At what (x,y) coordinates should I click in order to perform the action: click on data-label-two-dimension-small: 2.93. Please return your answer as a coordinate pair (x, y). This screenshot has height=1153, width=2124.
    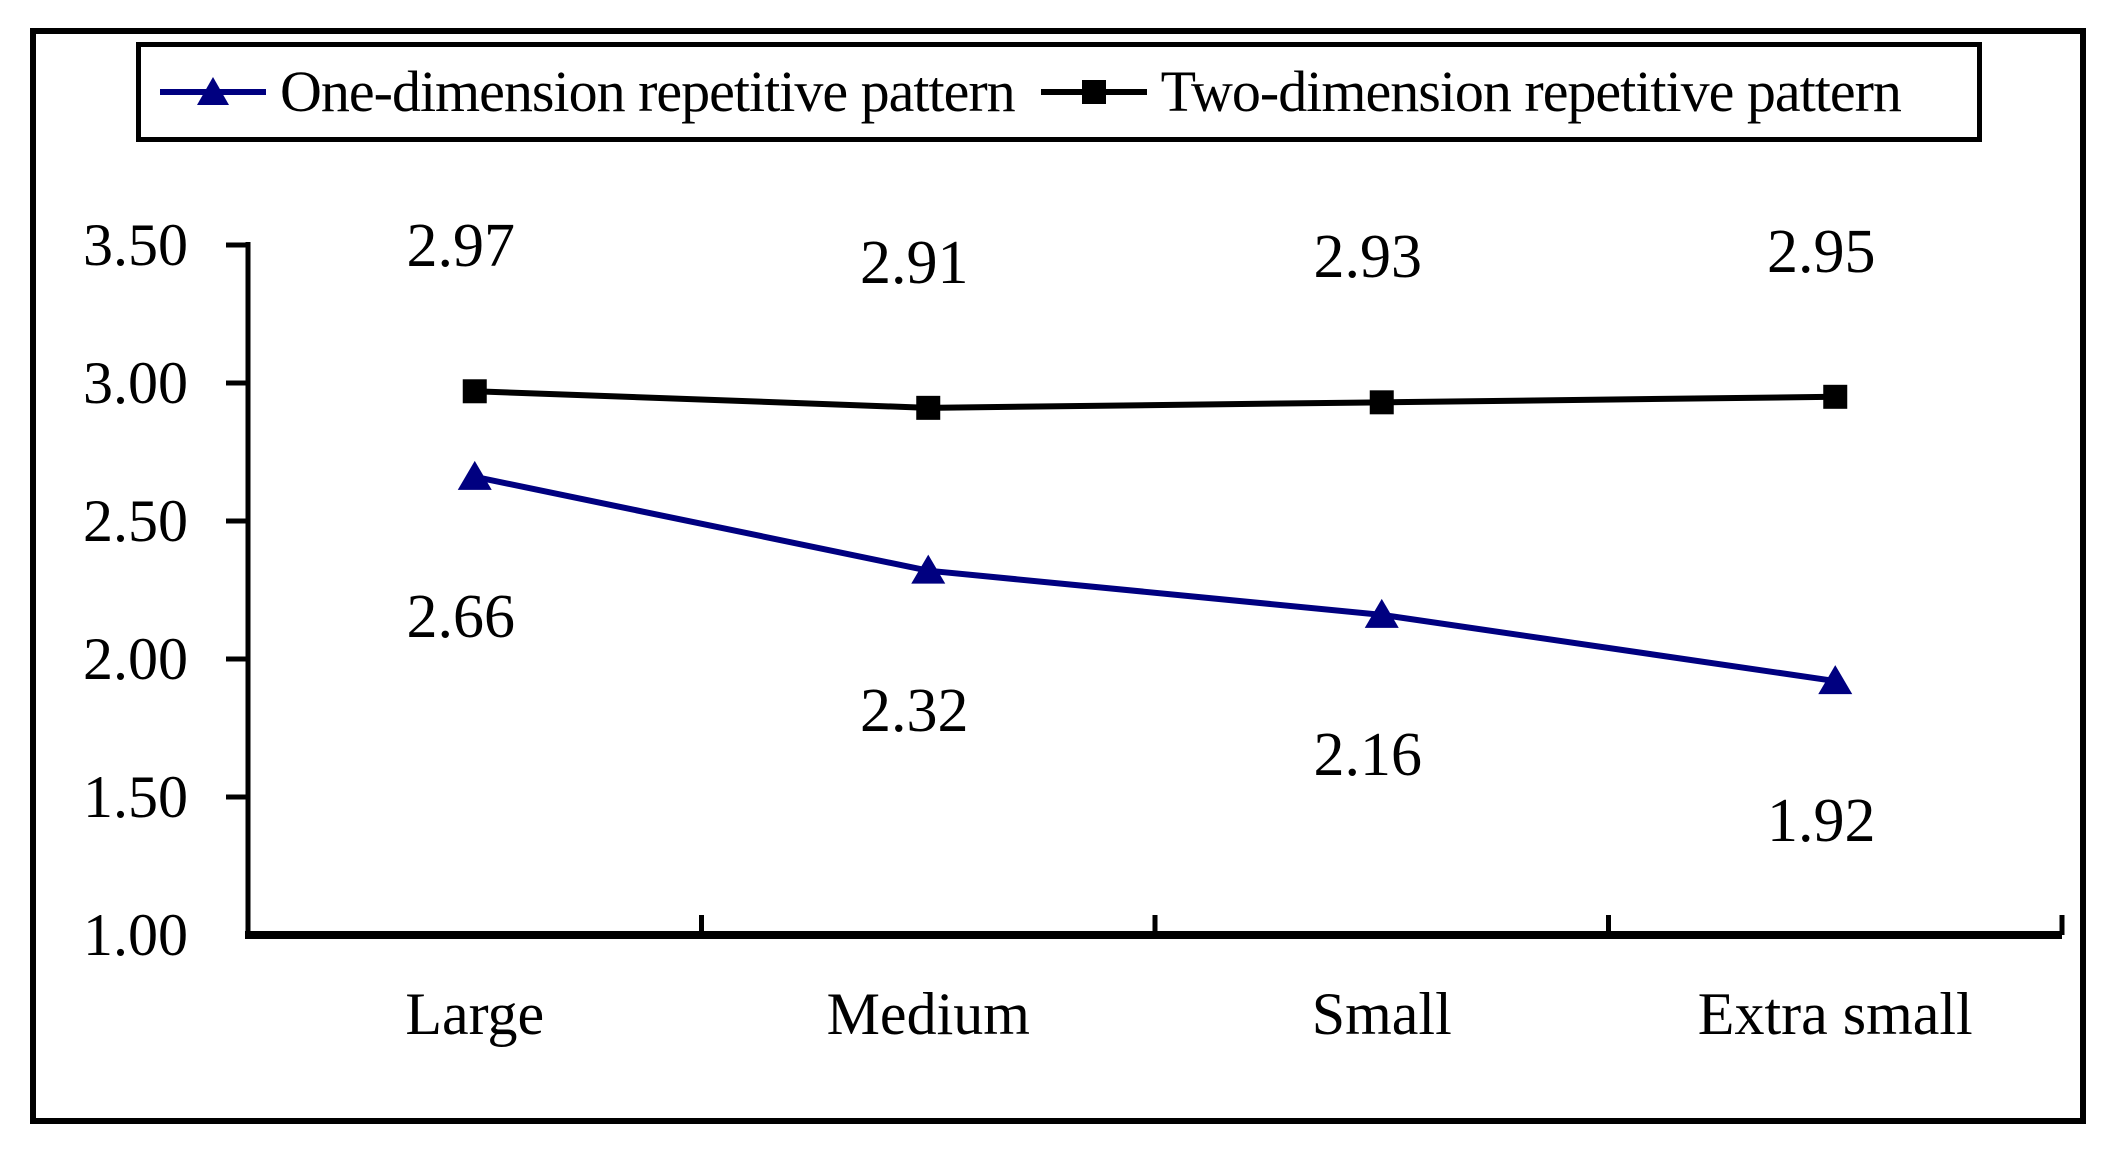
    Looking at the image, I should click on (1368, 257).